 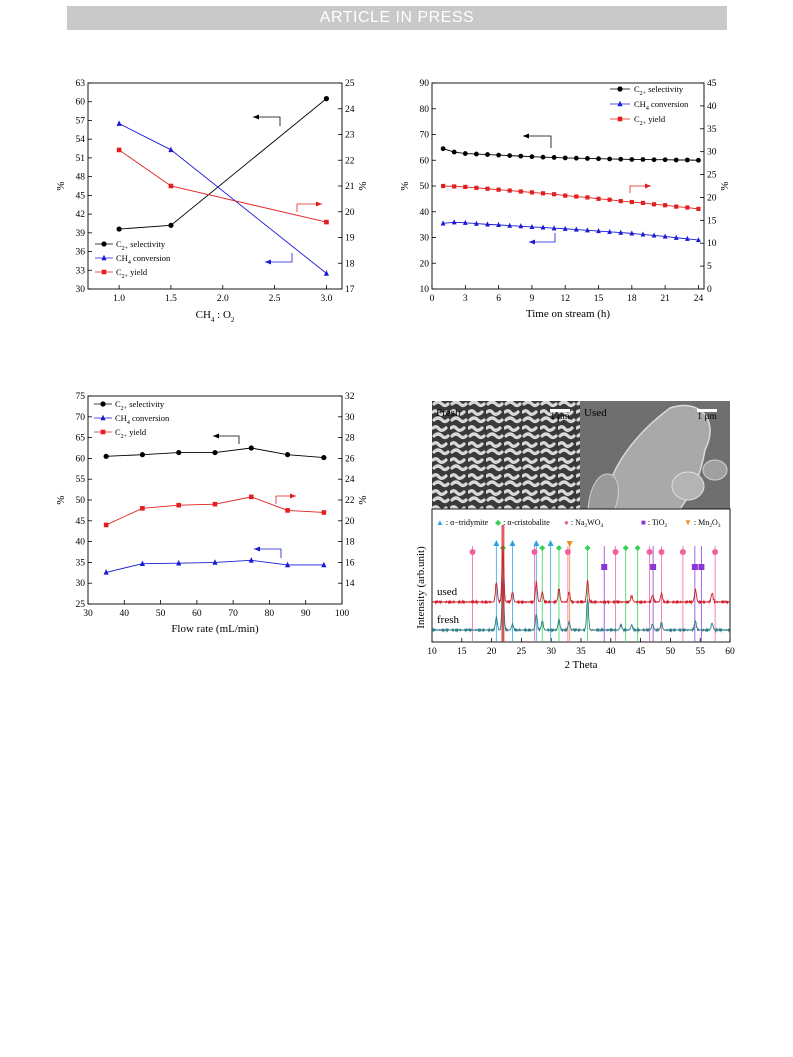 I want to click on y-left-tick-label: 48, so click(x=81, y=178).